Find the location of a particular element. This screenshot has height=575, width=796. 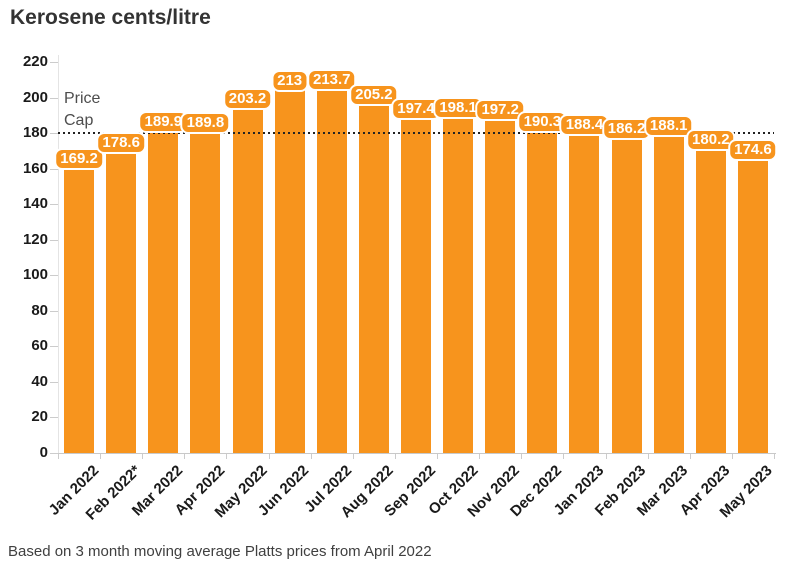

y-axis-label: 60 is located at coordinates (39, 346).